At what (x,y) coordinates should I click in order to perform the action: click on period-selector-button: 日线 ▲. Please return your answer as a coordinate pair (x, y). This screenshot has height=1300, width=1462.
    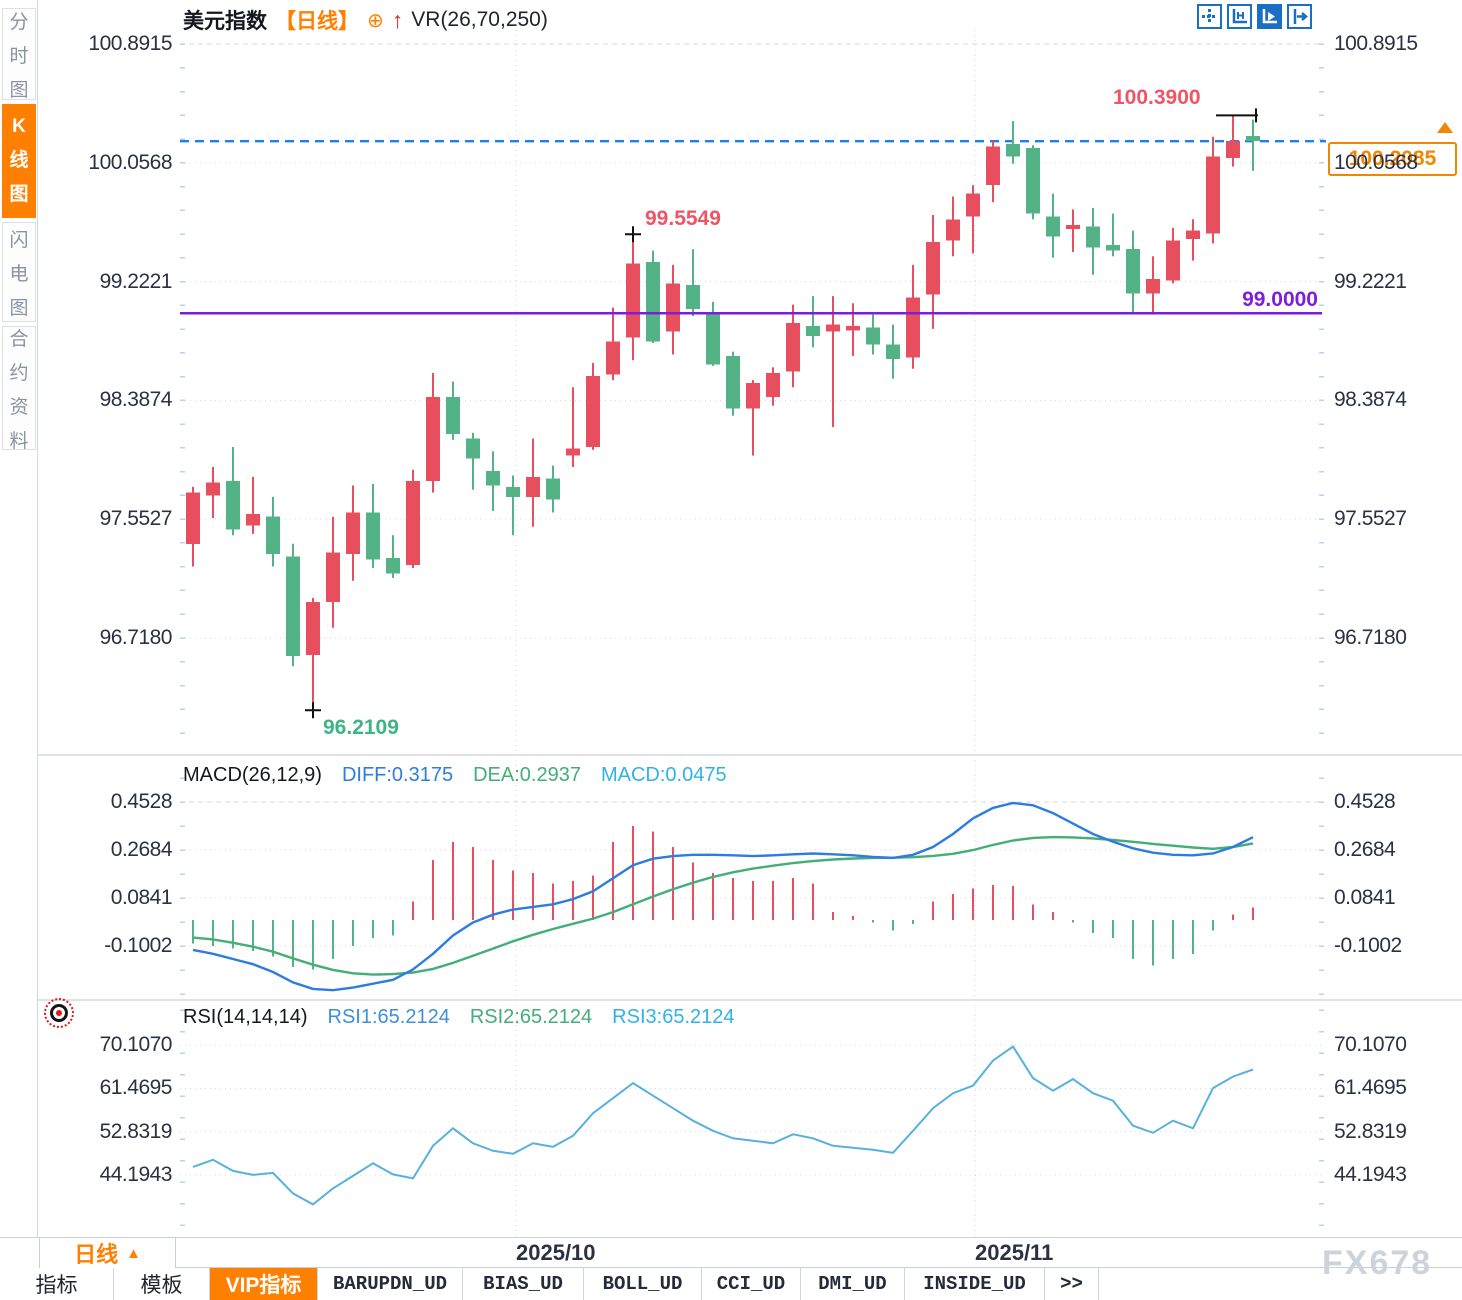
    Looking at the image, I should click on (108, 1253).